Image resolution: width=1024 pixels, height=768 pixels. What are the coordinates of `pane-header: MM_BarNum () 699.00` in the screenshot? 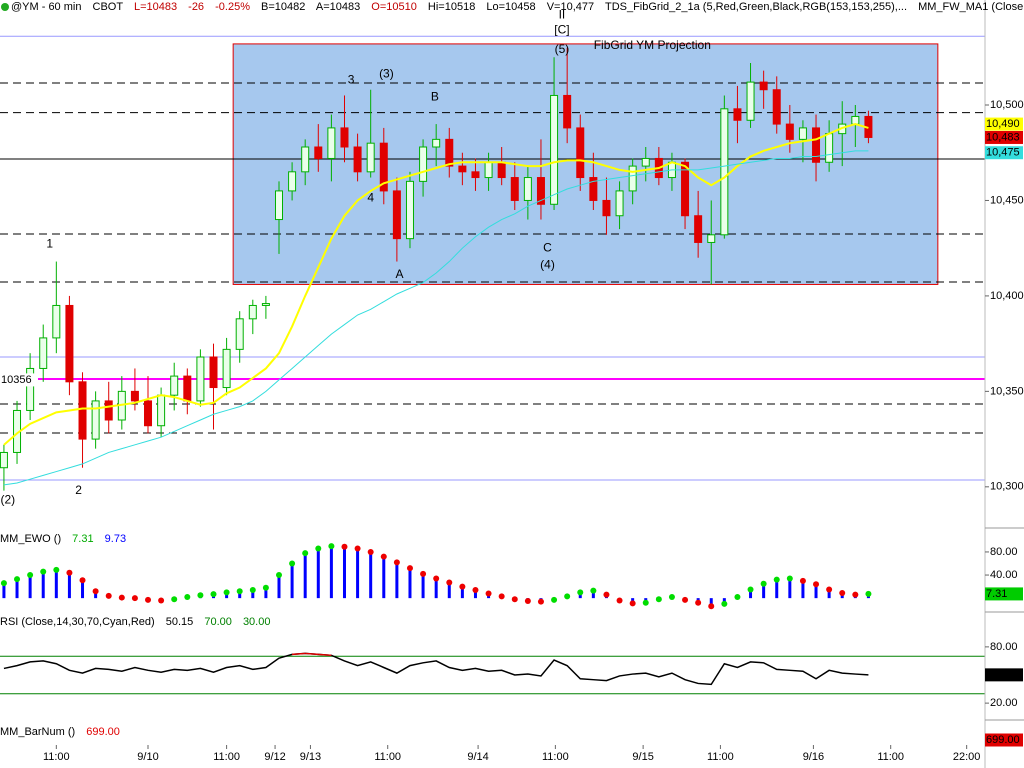 It's located at (60, 732).